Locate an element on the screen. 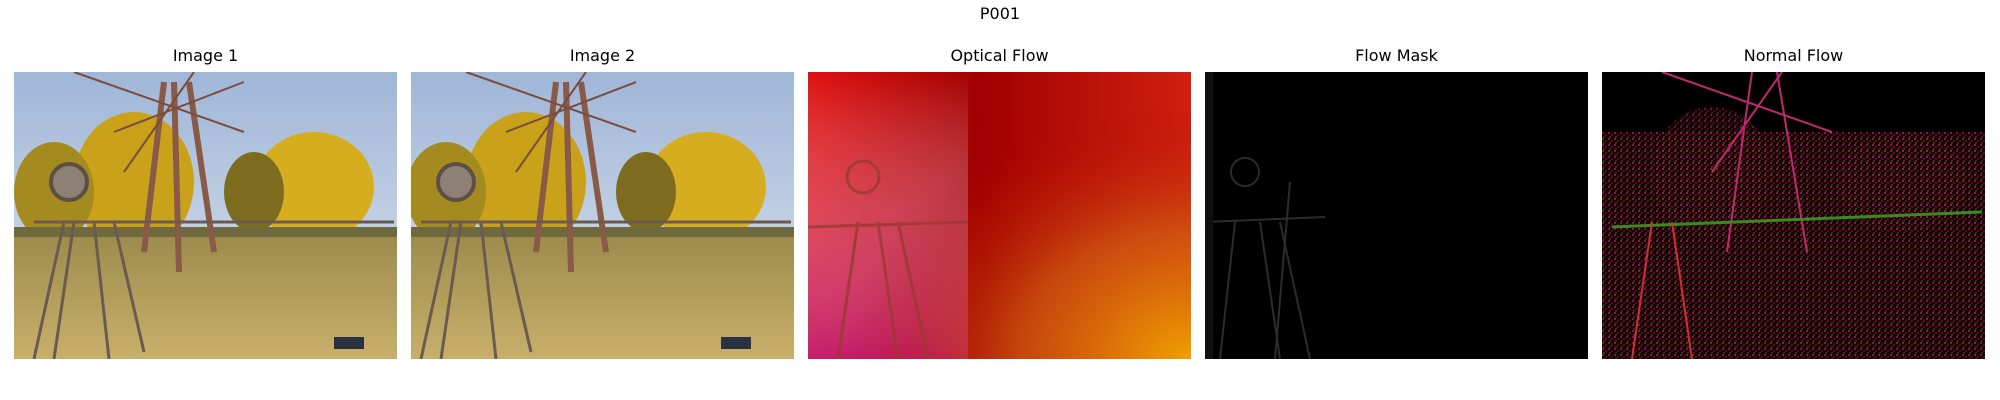  optical-flow-visualization is located at coordinates (999, 215).